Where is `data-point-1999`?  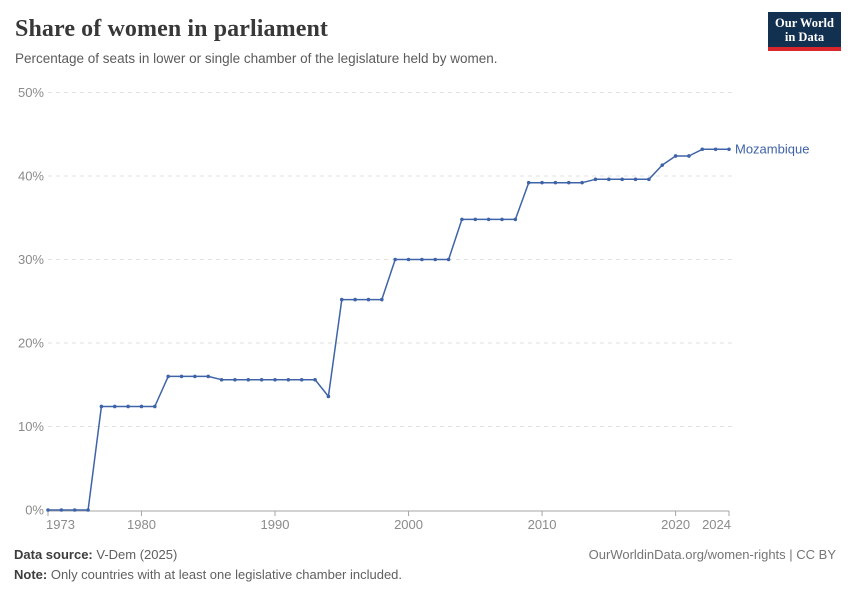
data-point-1999 is located at coordinates (395, 259).